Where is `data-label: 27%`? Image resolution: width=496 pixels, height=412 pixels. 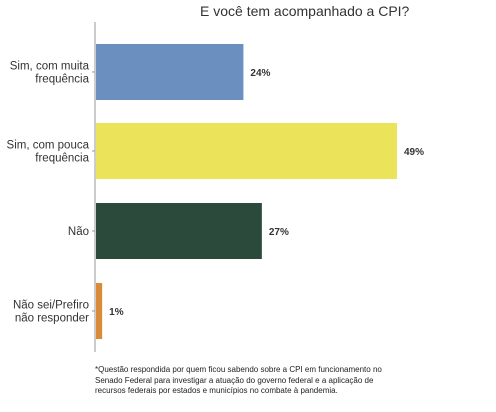 data-label: 27% is located at coordinates (279, 232).